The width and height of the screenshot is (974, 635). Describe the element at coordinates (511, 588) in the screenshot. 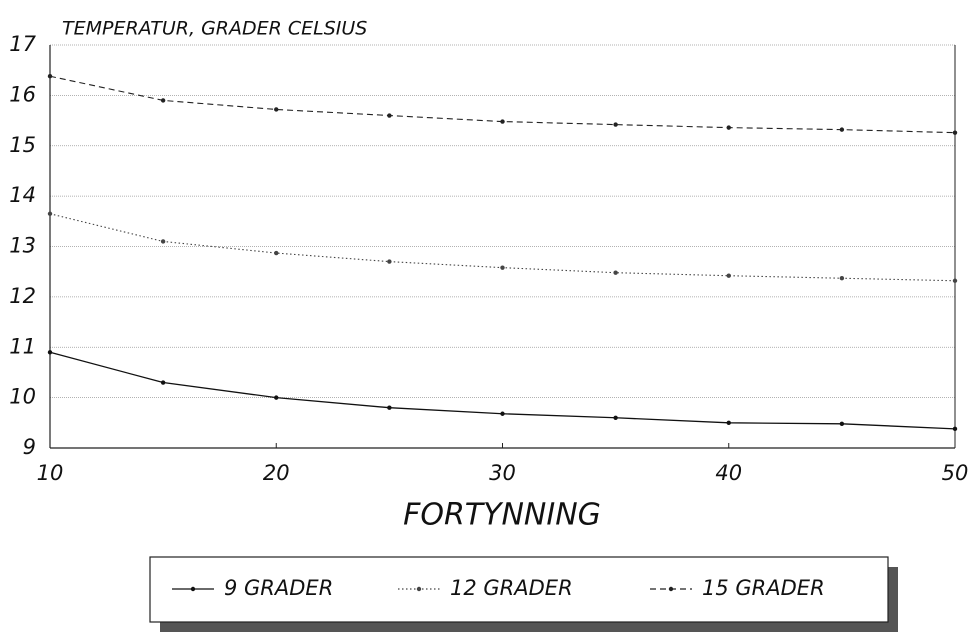

I see `legend-label: 12 GRADER` at that location.